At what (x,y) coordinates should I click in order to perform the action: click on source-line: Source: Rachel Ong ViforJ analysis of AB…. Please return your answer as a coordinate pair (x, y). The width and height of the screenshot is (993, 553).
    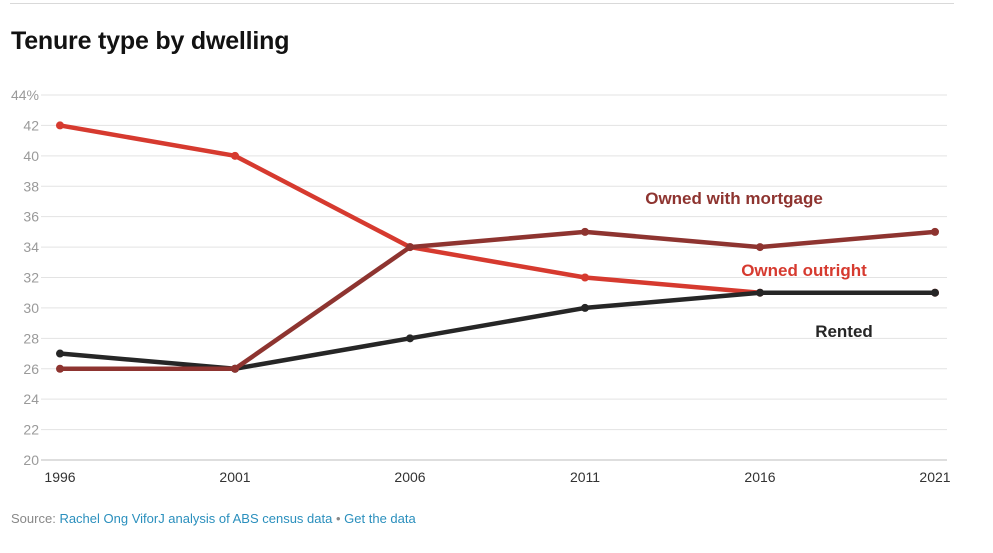
    Looking at the image, I should click on (213, 518).